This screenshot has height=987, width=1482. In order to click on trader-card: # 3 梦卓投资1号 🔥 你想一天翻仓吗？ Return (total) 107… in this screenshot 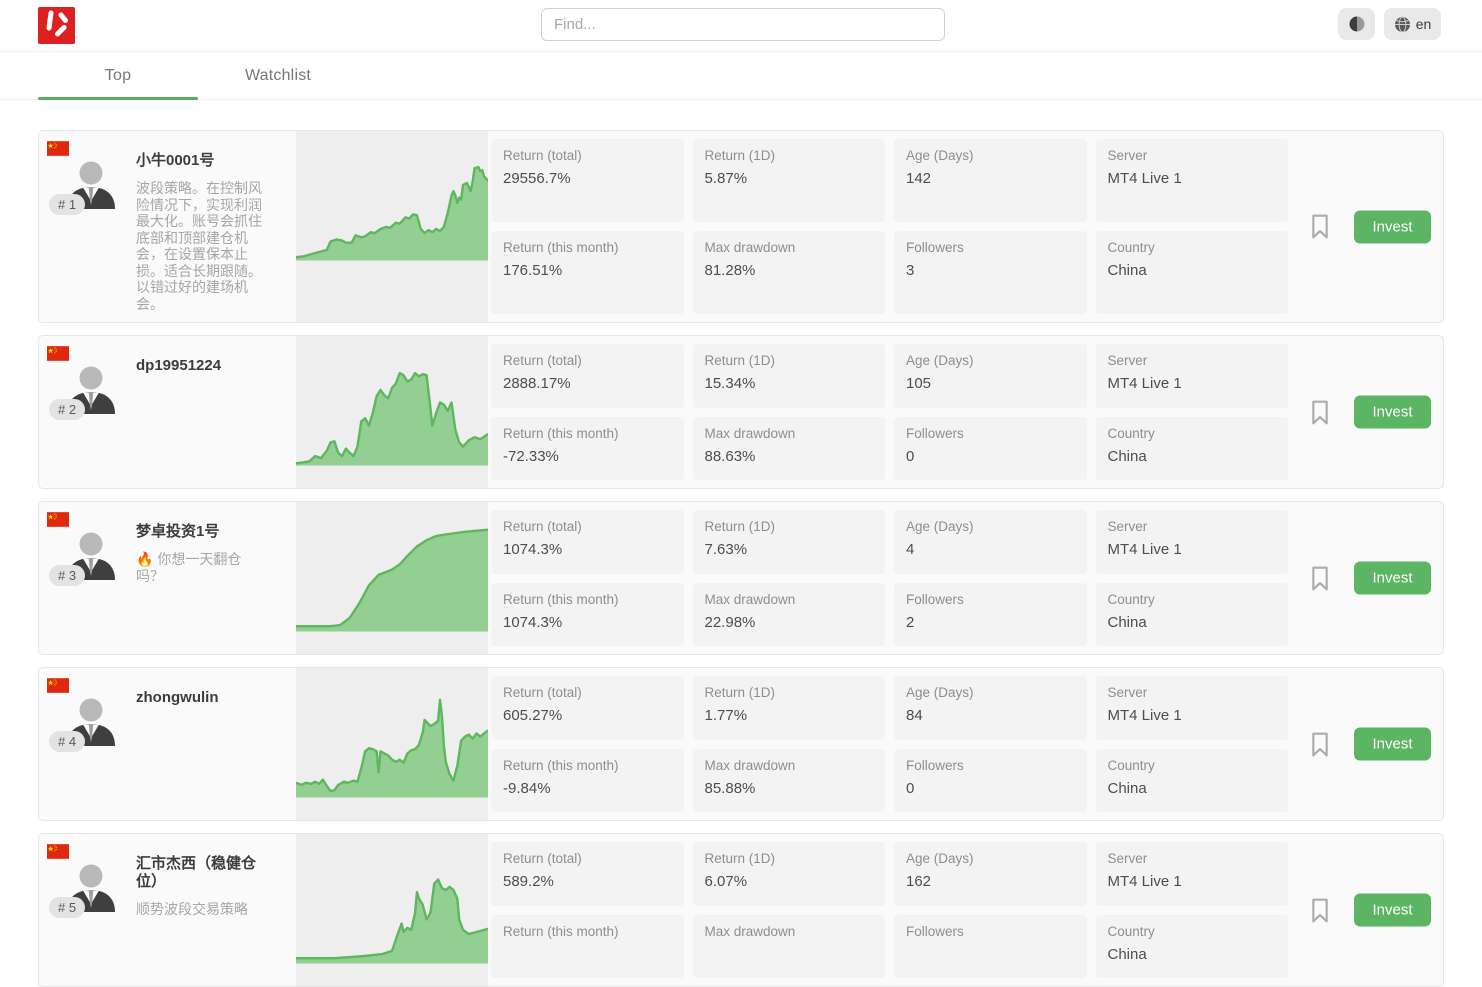, I will do `click(741, 578)`.